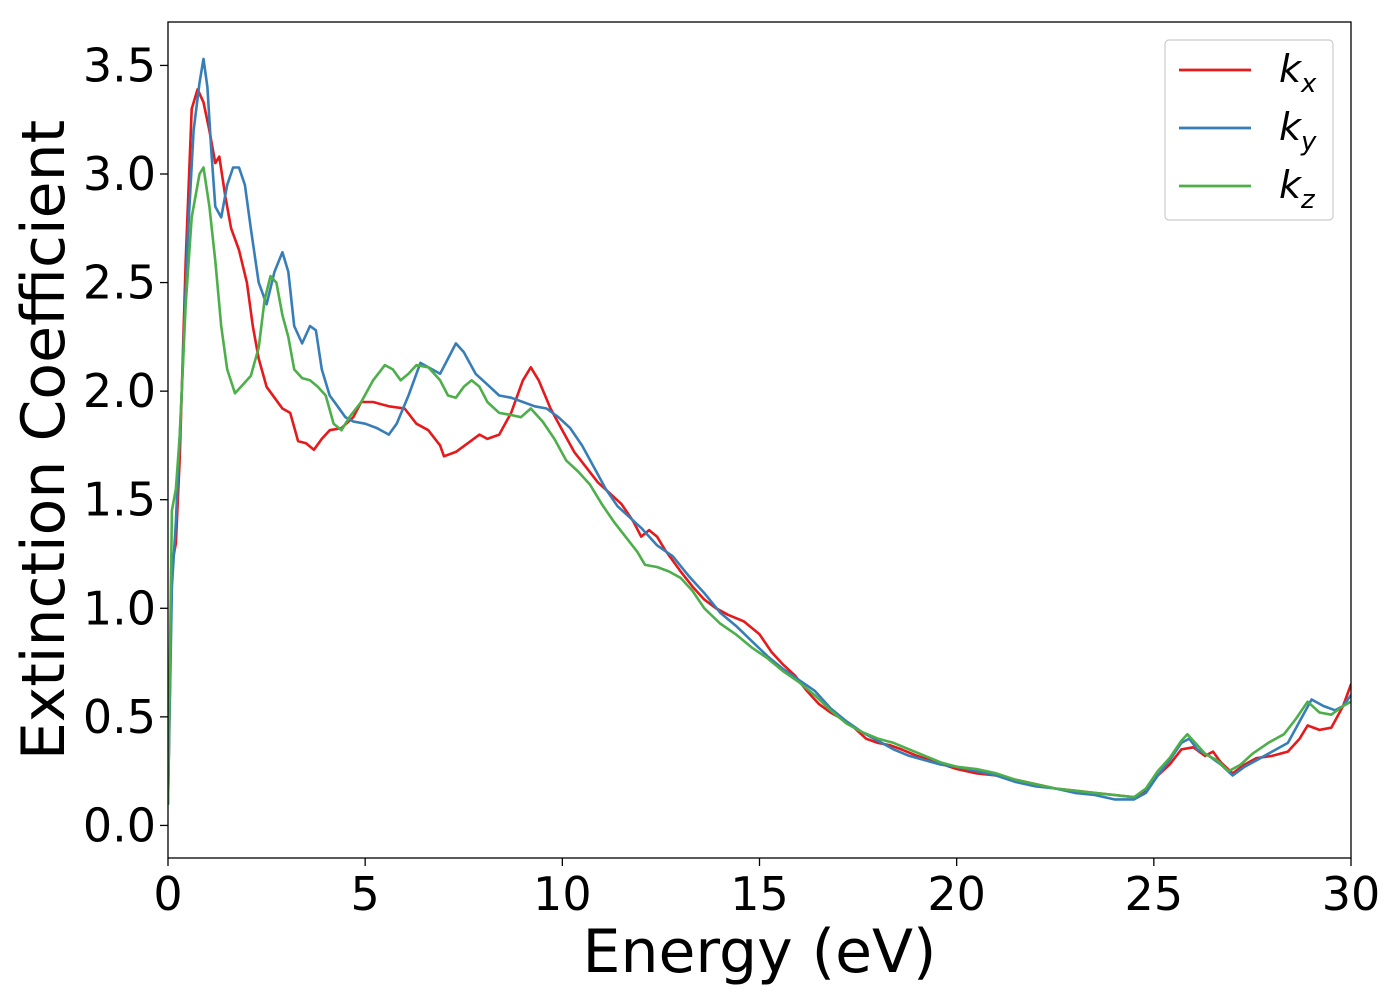 The image size is (1400, 1000). Describe the element at coordinates (1297, 189) in the screenshot. I see `legend-label-kz: kz` at that location.